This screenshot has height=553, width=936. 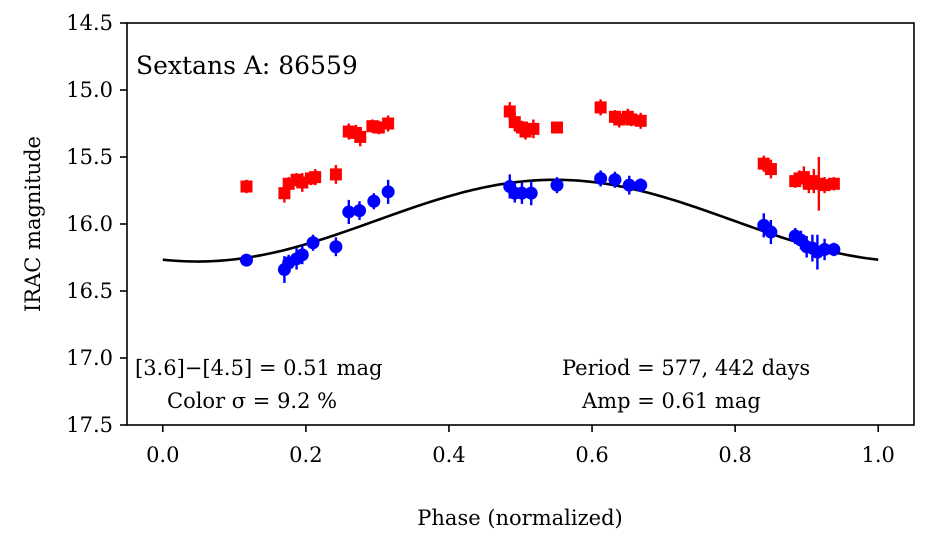 What do you see at coordinates (671, 401) in the screenshot?
I see `amplitude-annotation: Amp = 0.61 mag` at bounding box center [671, 401].